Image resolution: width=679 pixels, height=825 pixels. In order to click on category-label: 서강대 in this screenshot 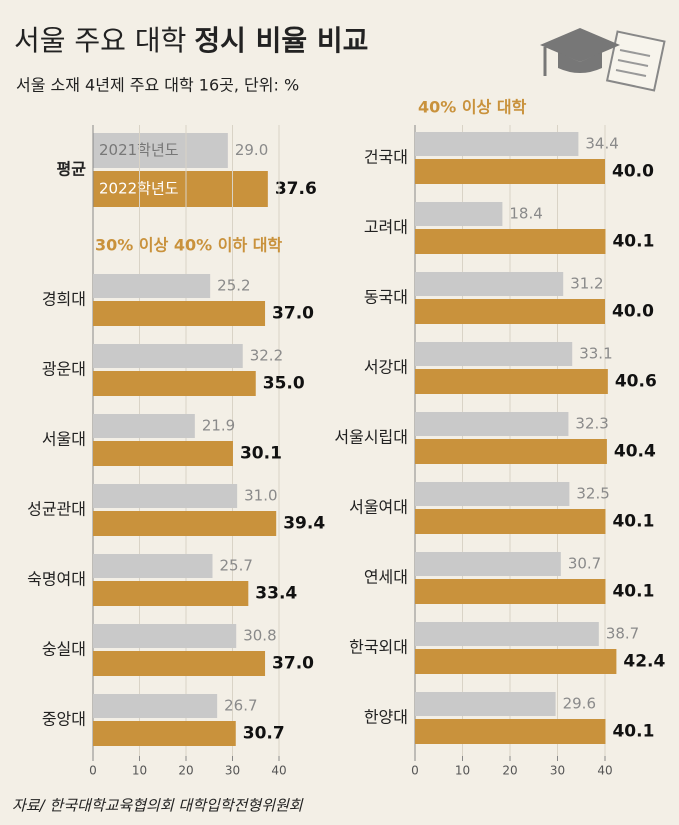, I will do `click(386, 367)`.